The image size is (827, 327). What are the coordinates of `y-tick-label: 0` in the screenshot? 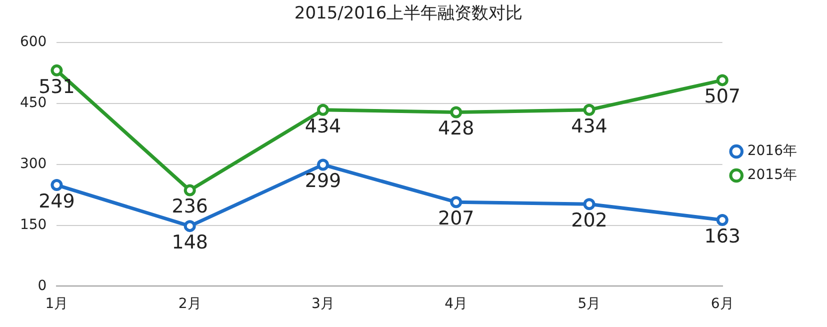 It's located at (42, 286).